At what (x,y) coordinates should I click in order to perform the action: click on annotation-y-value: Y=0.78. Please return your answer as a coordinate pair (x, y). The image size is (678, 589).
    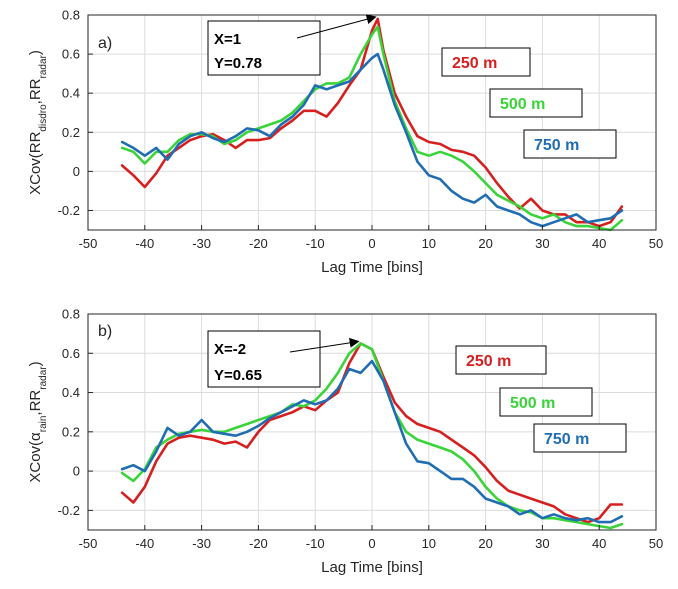
    Looking at the image, I should click on (238, 63).